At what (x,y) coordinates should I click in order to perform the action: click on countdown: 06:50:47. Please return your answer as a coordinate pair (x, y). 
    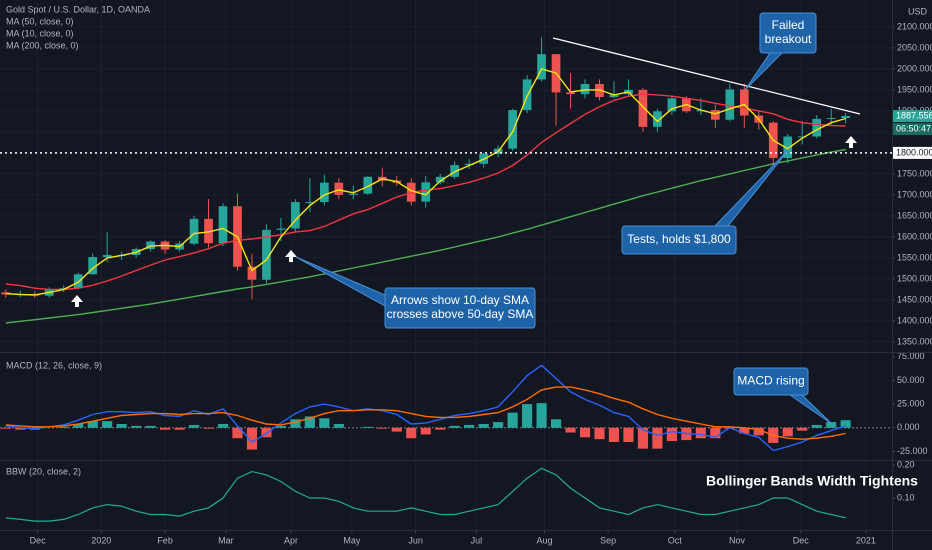
    Looking at the image, I should click on (913, 128).